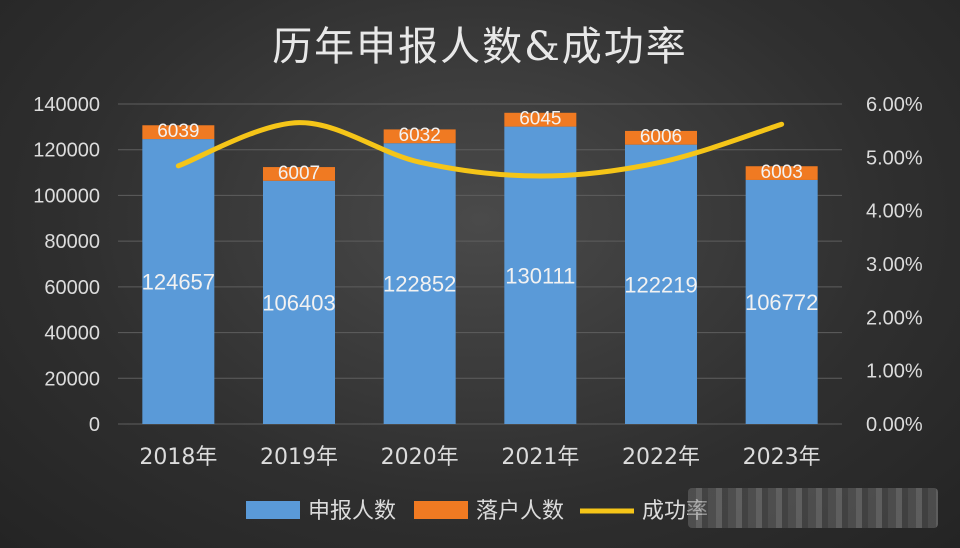 This screenshot has height=548, width=960. What do you see at coordinates (480, 149) in the screenshot?
I see `line-success-rate` at bounding box center [480, 149].